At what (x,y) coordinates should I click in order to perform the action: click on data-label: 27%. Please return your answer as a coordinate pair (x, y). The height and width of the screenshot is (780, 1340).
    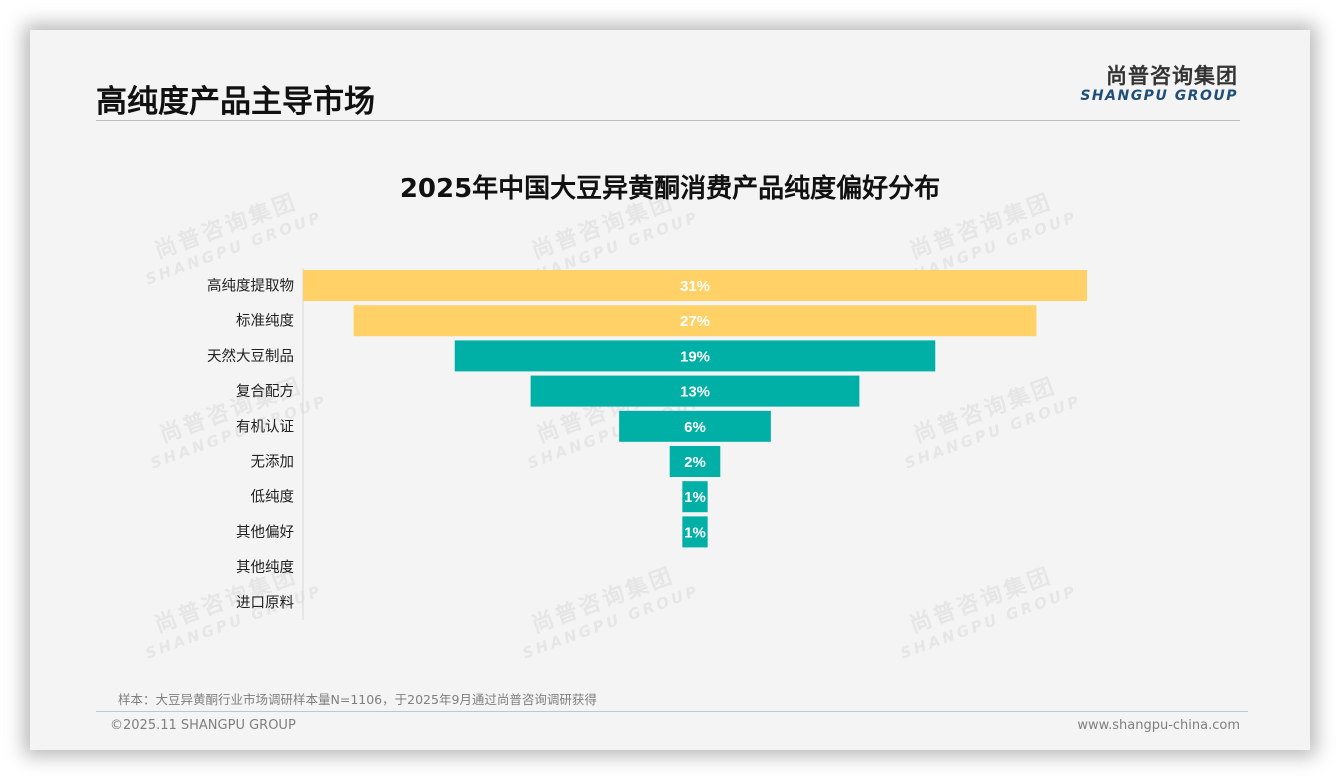
    Looking at the image, I should click on (695, 321).